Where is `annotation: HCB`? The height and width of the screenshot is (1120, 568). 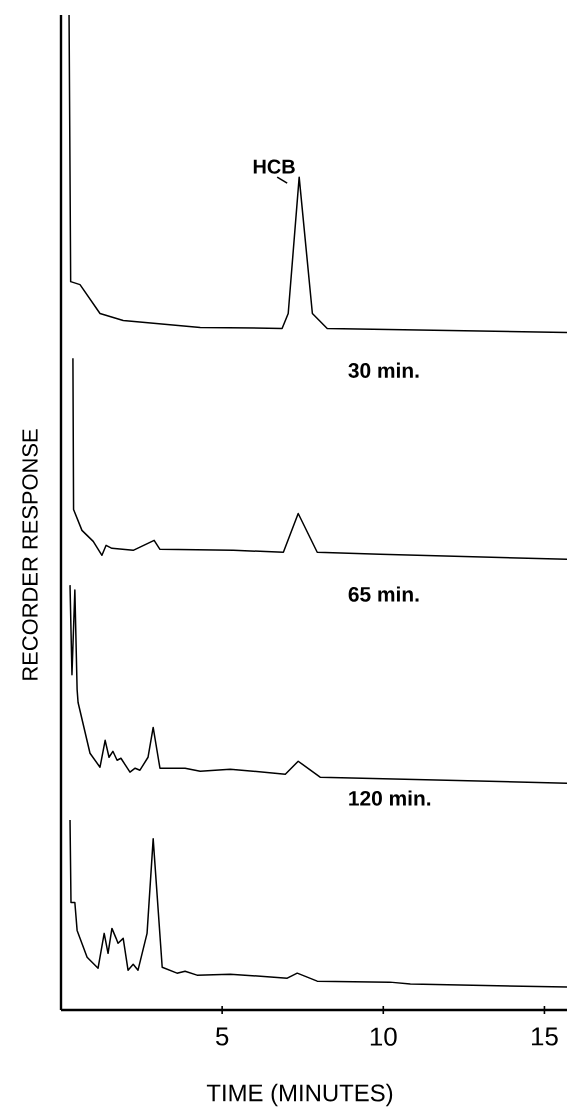
annotation: HCB is located at coordinates (274, 166).